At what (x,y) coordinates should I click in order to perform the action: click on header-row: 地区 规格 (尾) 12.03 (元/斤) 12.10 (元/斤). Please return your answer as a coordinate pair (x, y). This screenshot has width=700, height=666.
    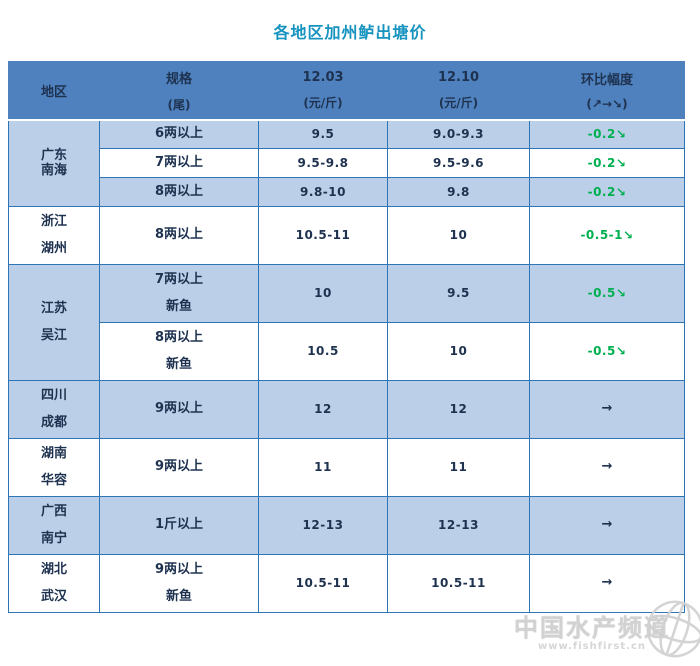
    Looking at the image, I should click on (346, 91).